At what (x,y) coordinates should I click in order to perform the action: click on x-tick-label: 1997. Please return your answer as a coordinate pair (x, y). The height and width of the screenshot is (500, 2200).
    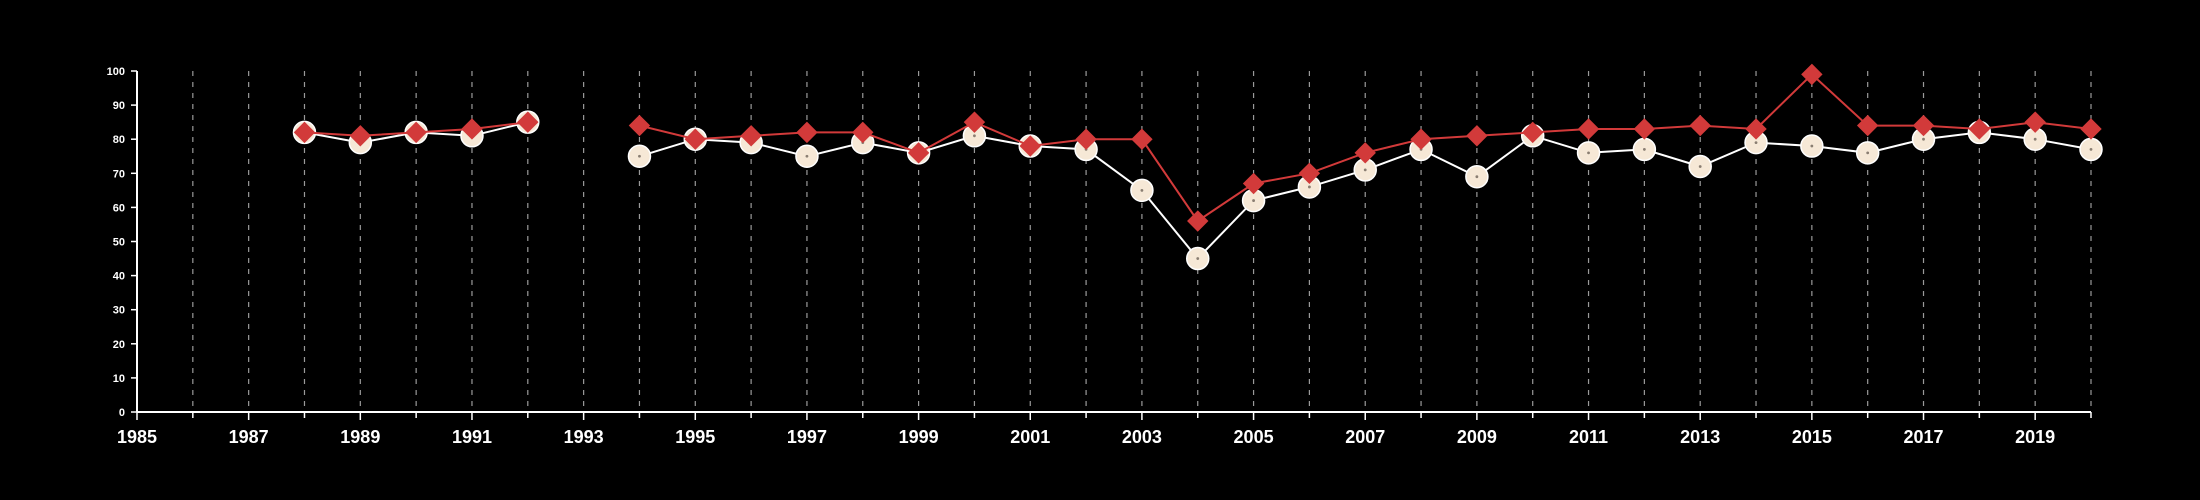
    Looking at the image, I should click on (807, 437).